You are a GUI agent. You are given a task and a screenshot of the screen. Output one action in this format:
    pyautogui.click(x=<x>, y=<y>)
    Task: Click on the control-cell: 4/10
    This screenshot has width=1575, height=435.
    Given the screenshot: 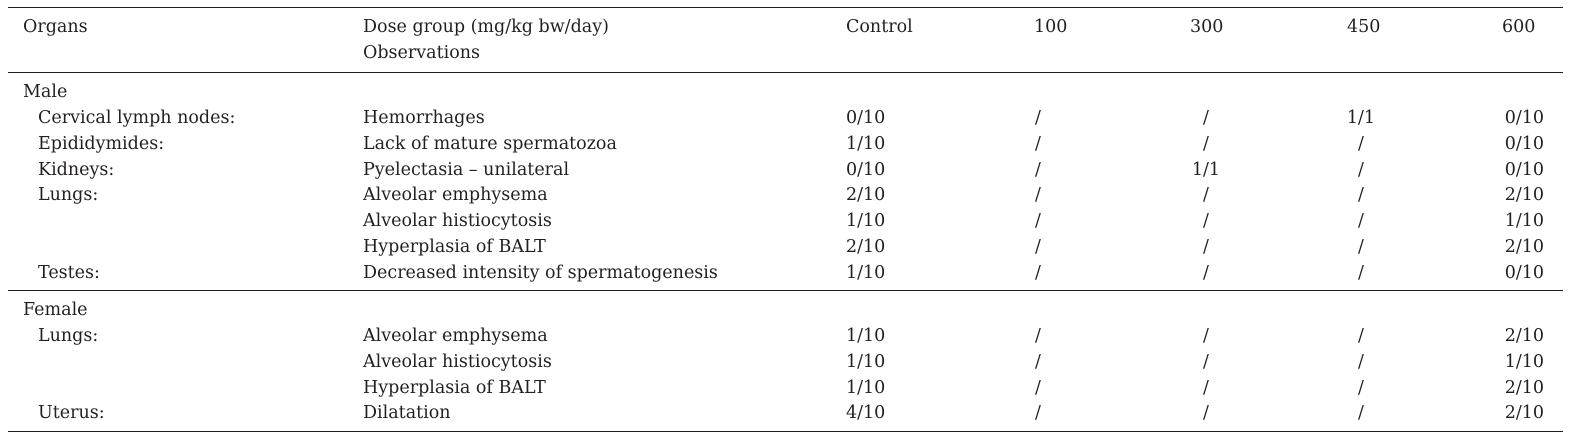 What is the action you would take?
    pyautogui.click(x=866, y=413)
    